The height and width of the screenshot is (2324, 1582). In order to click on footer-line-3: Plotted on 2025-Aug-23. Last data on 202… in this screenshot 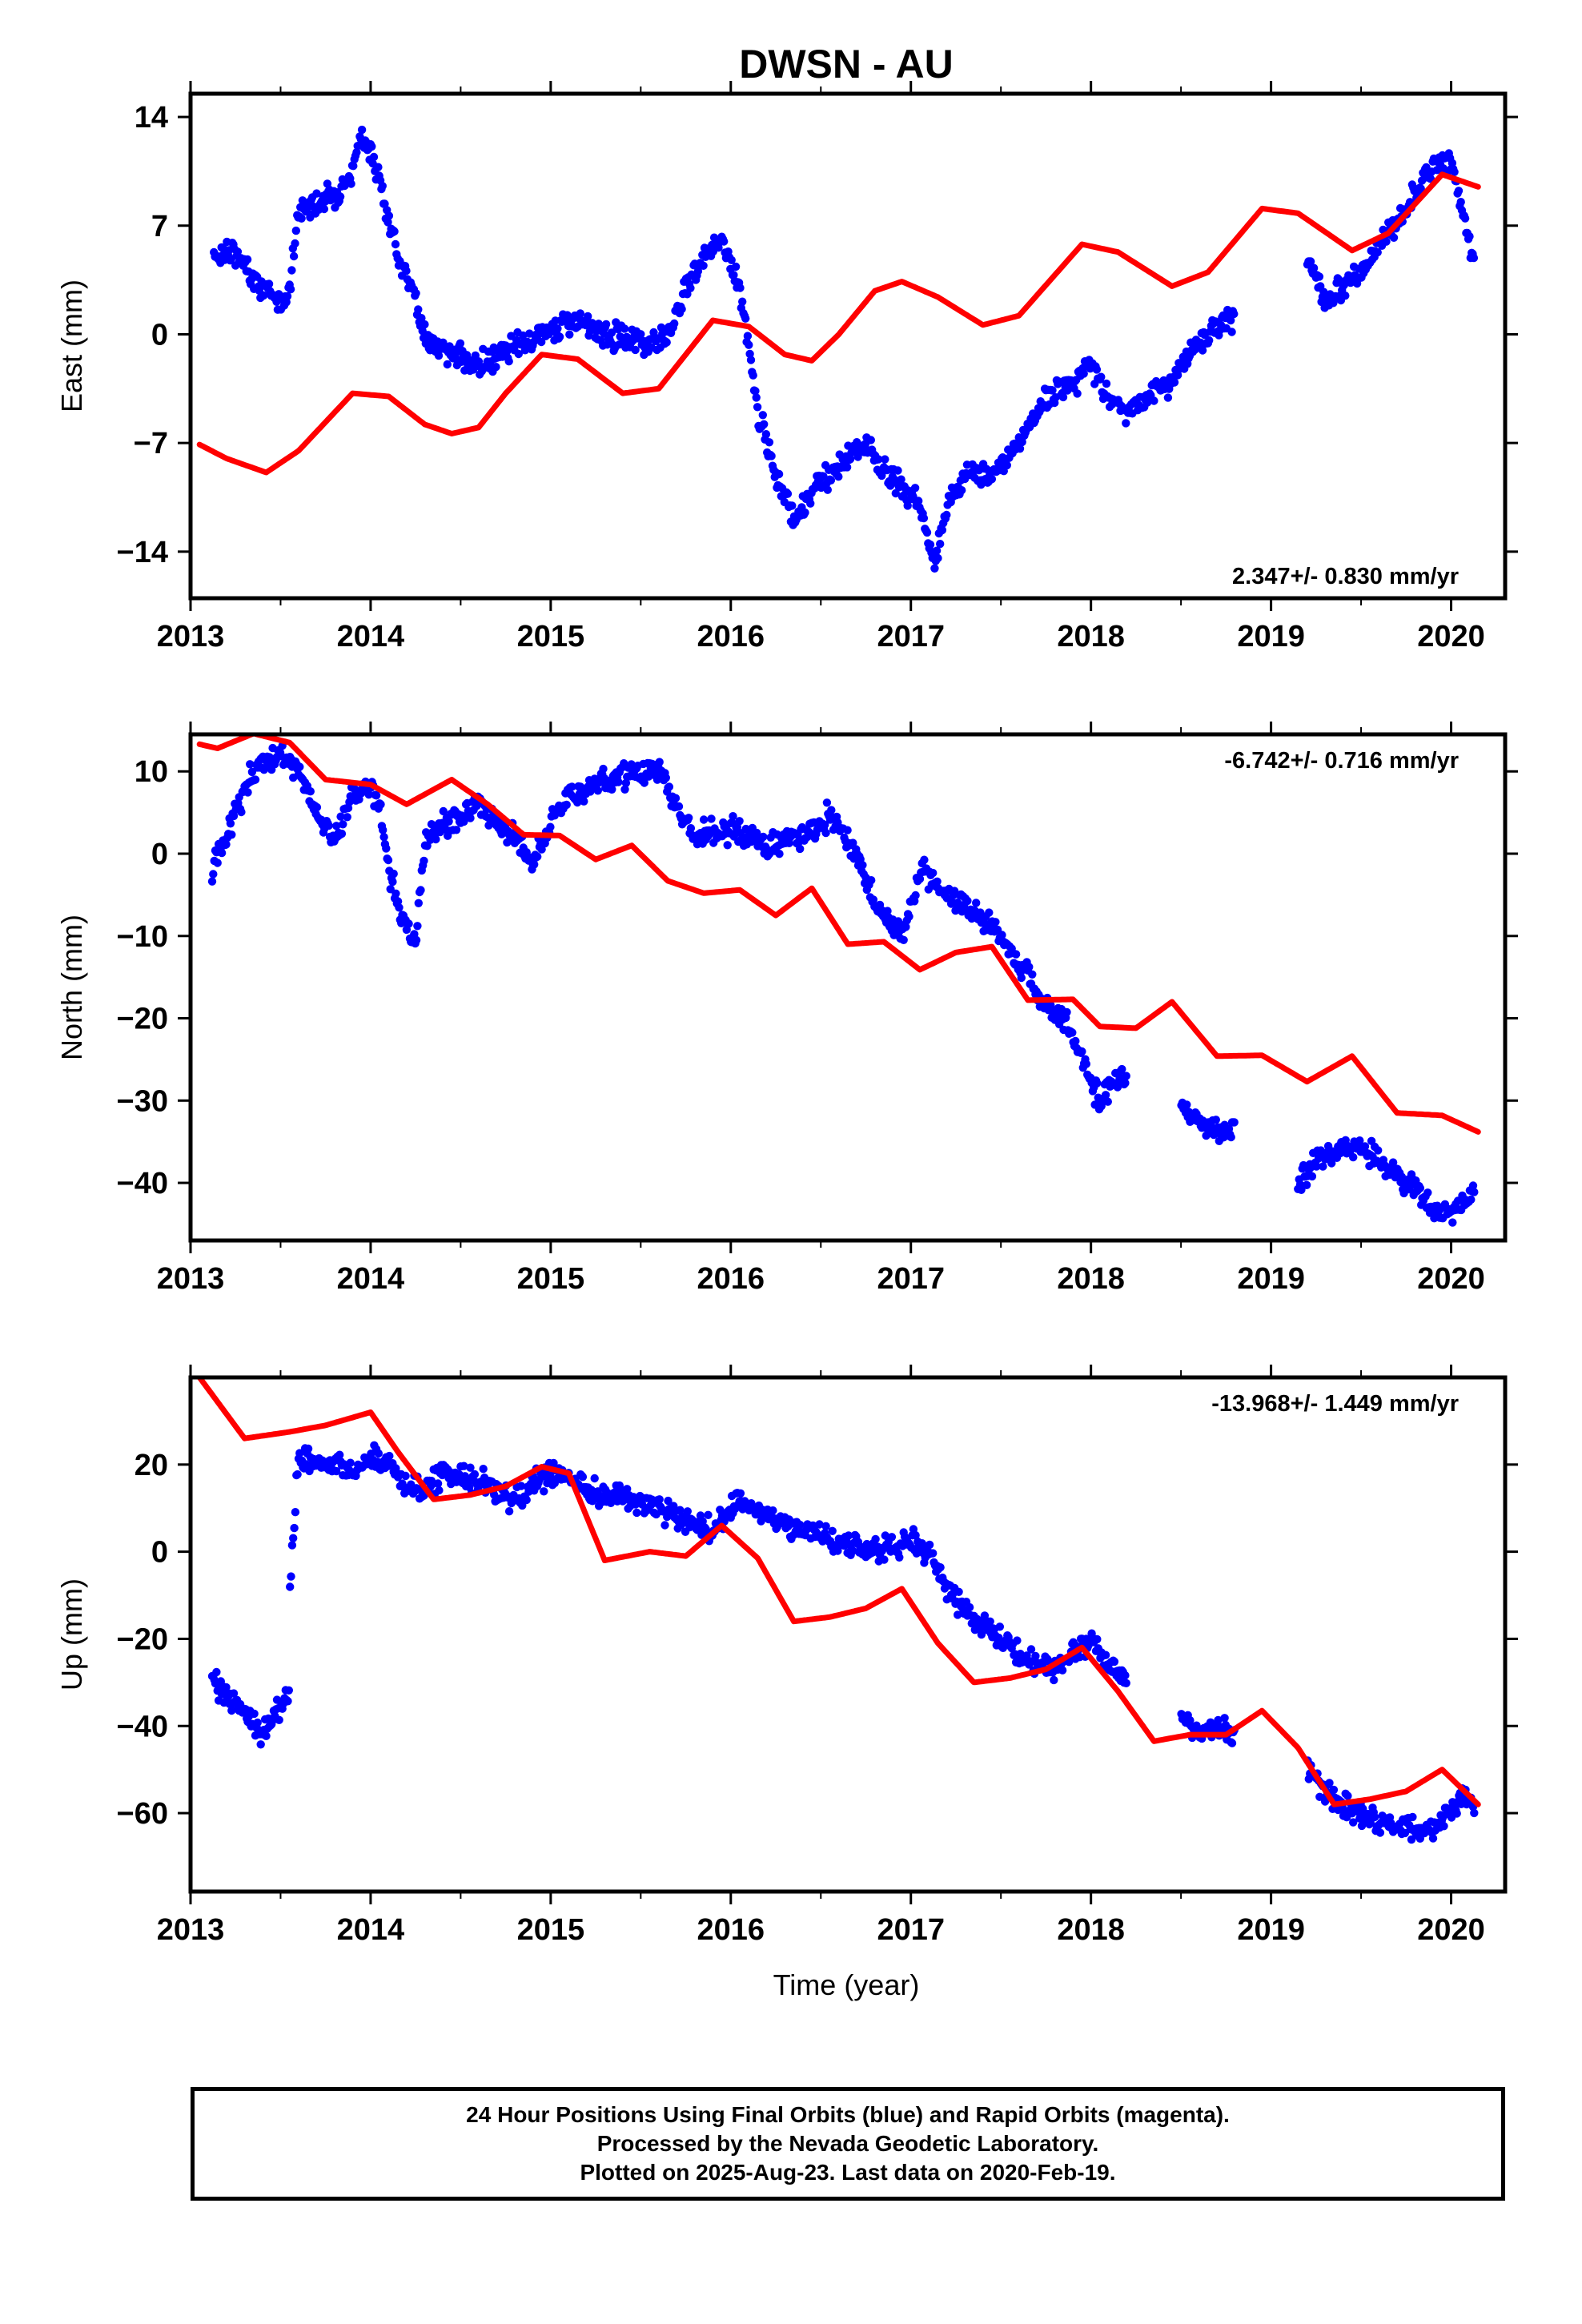, I will do `click(848, 2172)`.